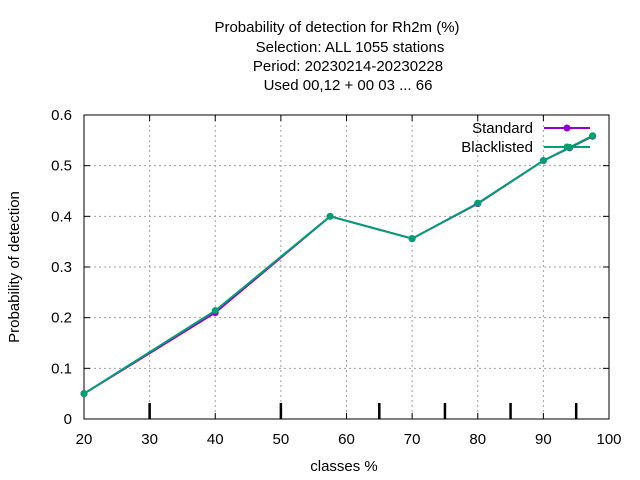  I want to click on x-tick-label: 90, so click(543, 439).